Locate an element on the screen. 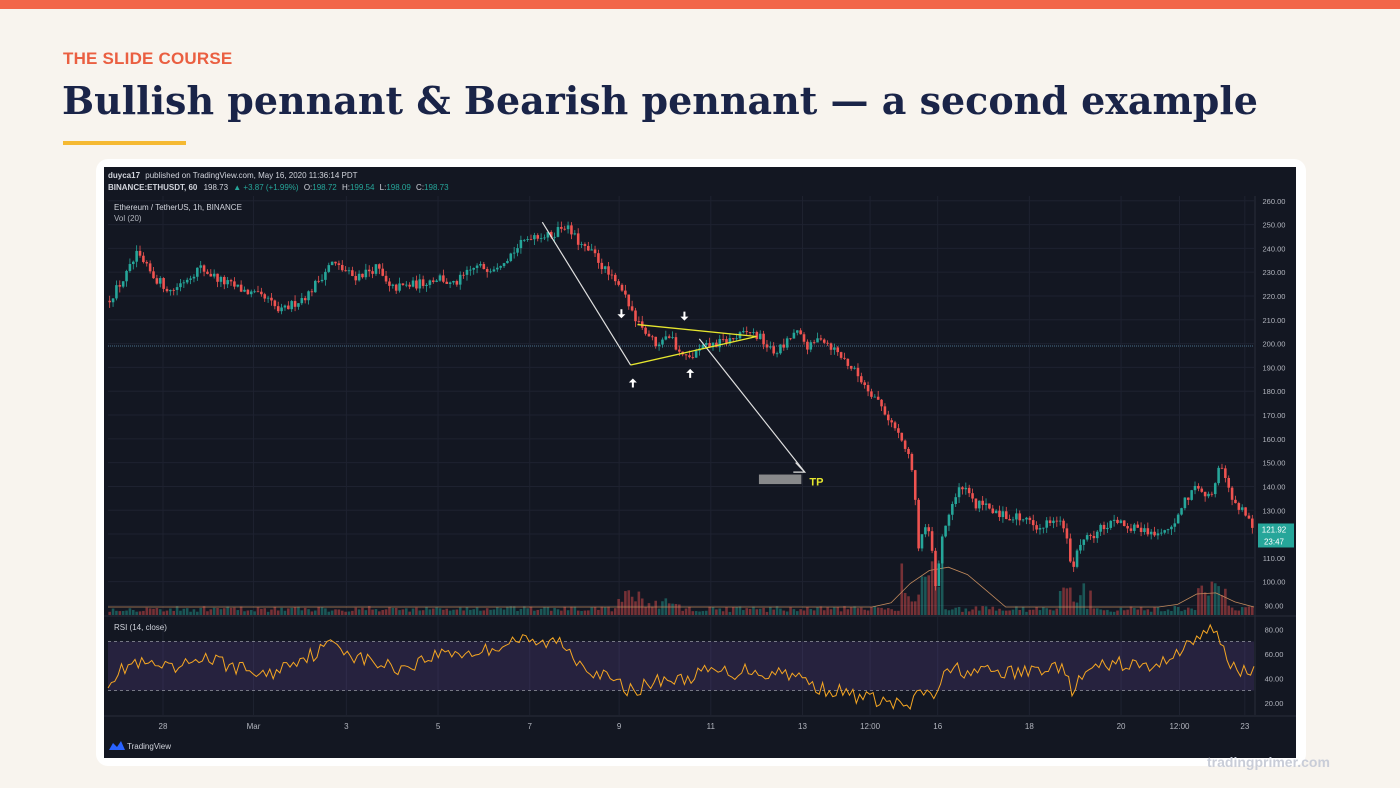  tp-label: TP is located at coordinates (816, 482).